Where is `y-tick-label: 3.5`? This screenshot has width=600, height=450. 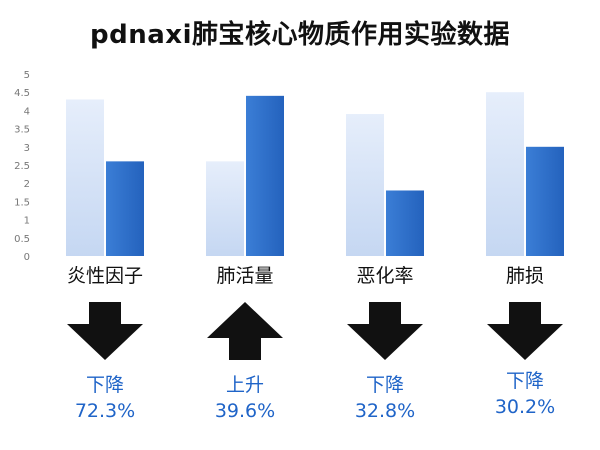 y-tick-label: 3.5 is located at coordinates (22, 130).